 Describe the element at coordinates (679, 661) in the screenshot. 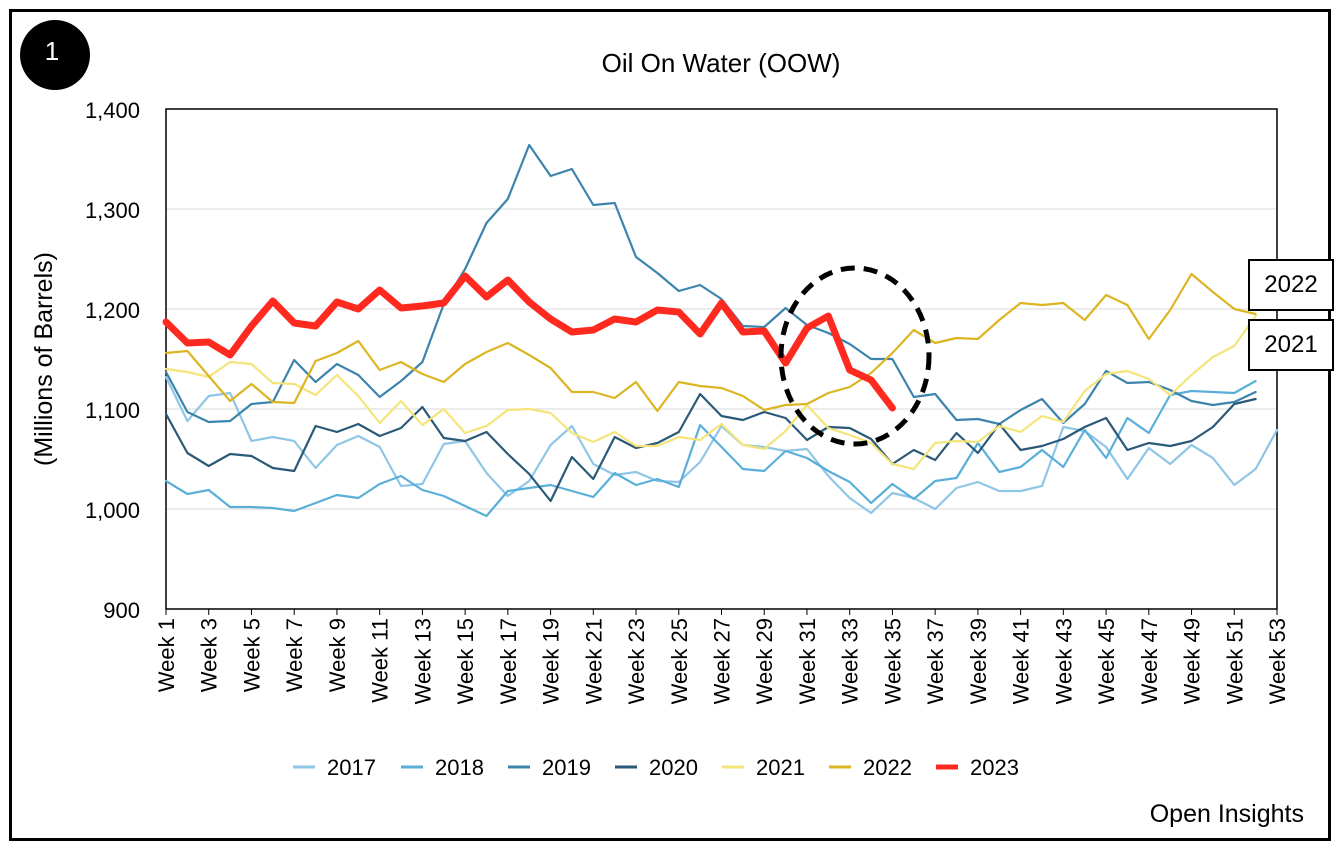

I see `x-tick-label: Week 25` at that location.